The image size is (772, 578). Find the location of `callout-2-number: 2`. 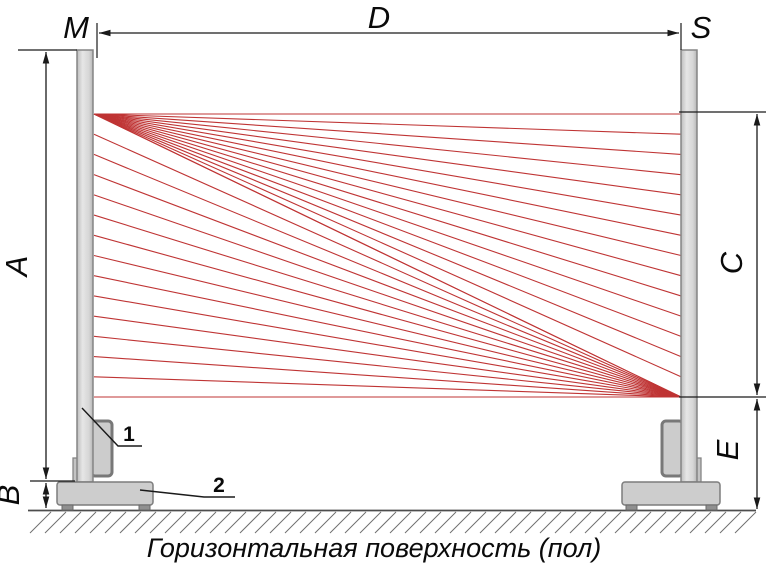

callout-2-number: 2 is located at coordinates (219, 485).